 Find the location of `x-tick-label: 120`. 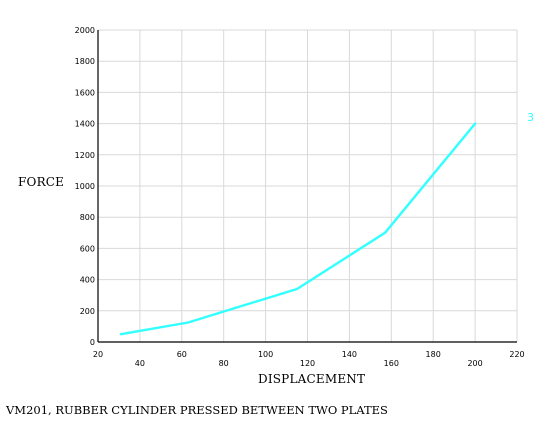

x-tick-label: 120 is located at coordinates (307, 363).